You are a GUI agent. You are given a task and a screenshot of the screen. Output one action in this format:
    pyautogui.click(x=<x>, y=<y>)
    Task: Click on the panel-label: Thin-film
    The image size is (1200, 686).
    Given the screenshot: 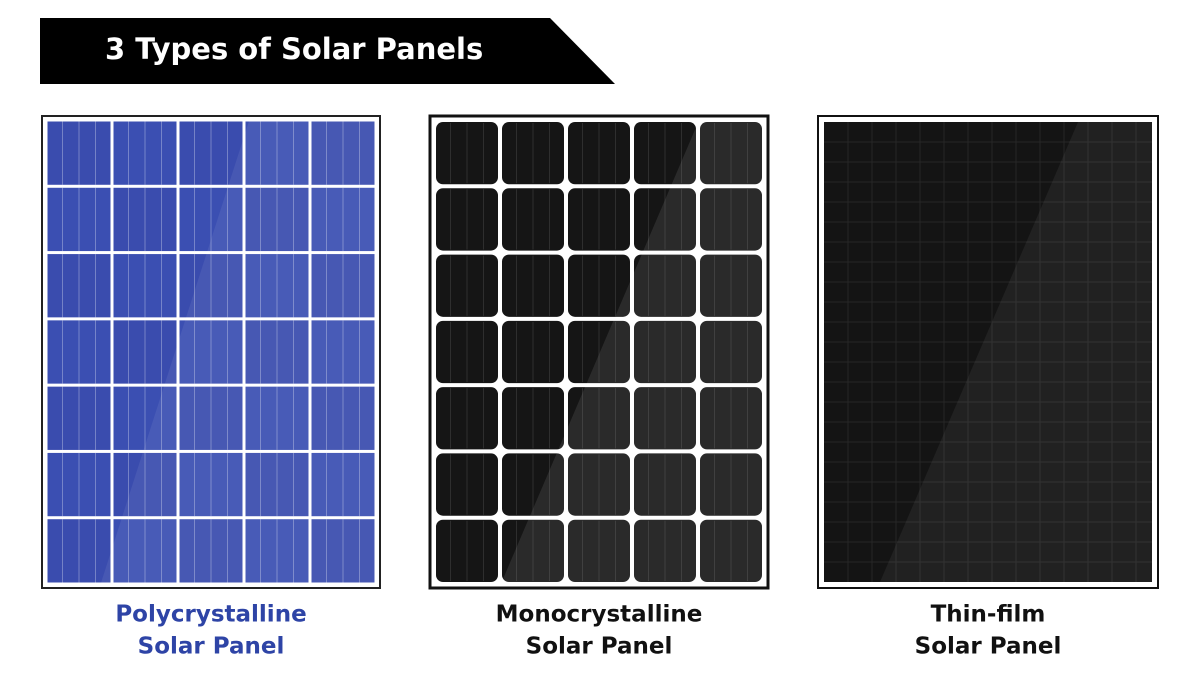 What is the action you would take?
    pyautogui.click(x=988, y=615)
    